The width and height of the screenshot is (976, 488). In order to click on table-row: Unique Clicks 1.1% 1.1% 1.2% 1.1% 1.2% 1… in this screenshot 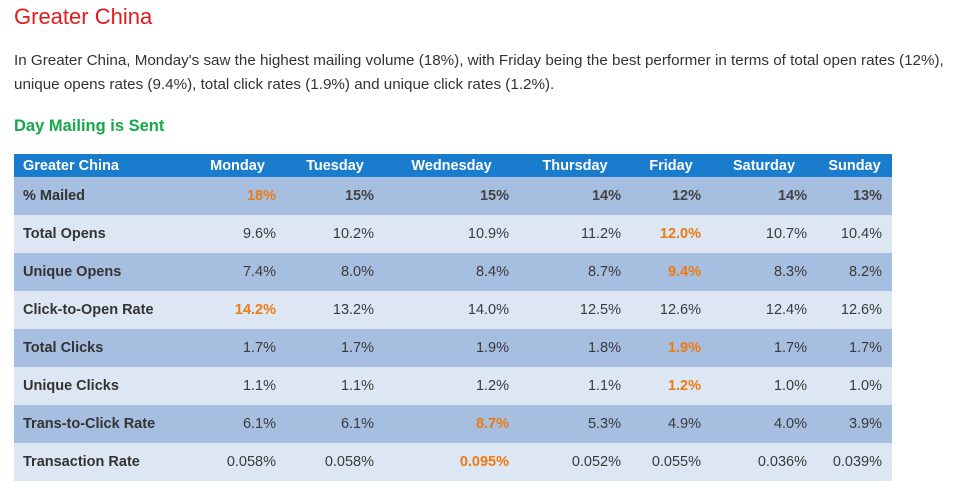, I will do `click(453, 386)`.